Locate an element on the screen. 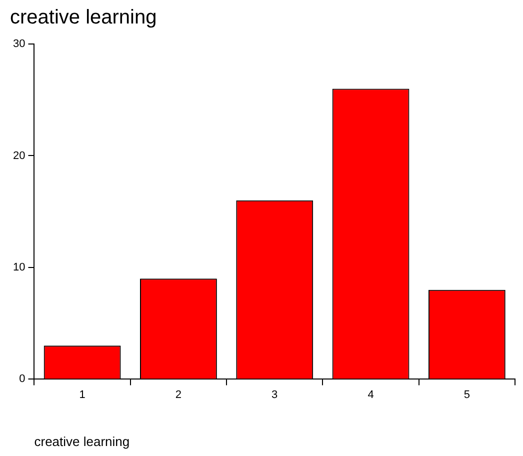  y-tick-label: 0 is located at coordinates (22, 379).